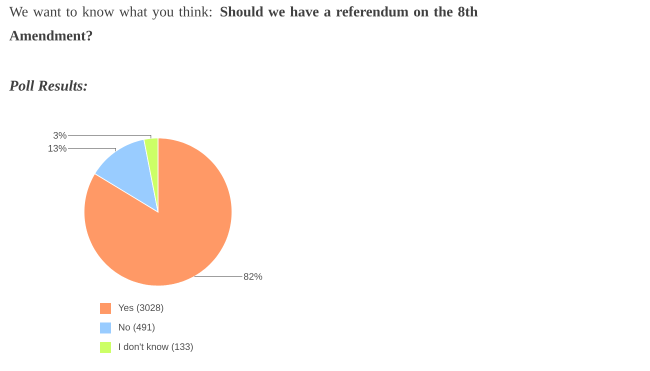 The image size is (650, 371). What do you see at coordinates (243, 23) in the screenshot?
I see `chart-title: We want to know what you think: Should we have a referendum on the 8th Amendment?` at bounding box center [243, 23].